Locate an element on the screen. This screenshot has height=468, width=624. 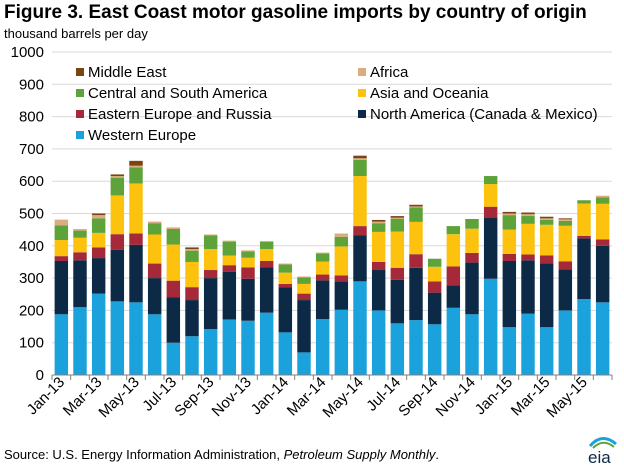
y-tick-label: 200 is located at coordinates (31, 310).